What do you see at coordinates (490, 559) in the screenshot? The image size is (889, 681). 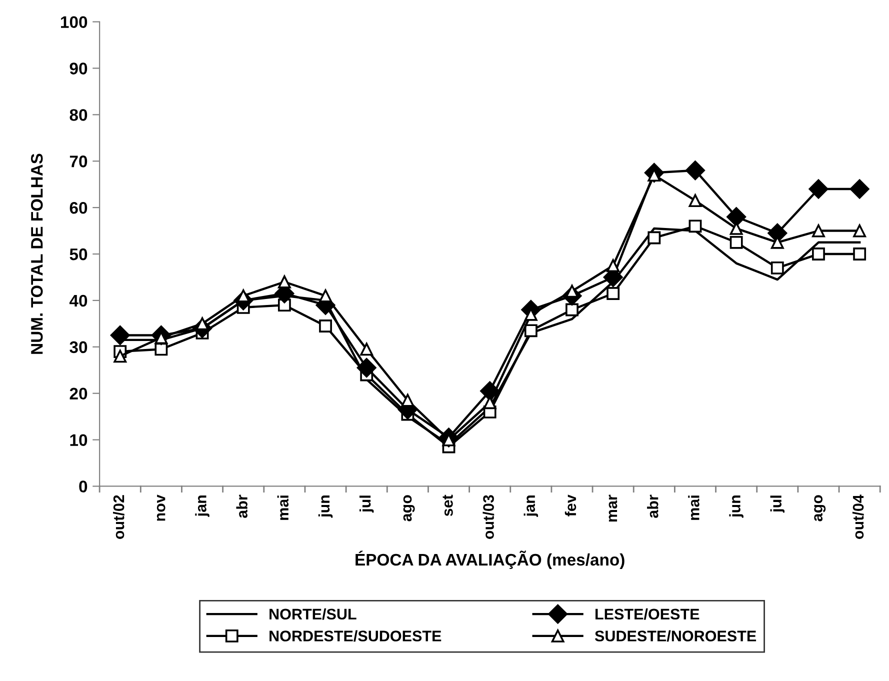 I see `x-axis-title: ÉPOCA DA AVALIAÇÃO (mes/ano)` at bounding box center [490, 559].